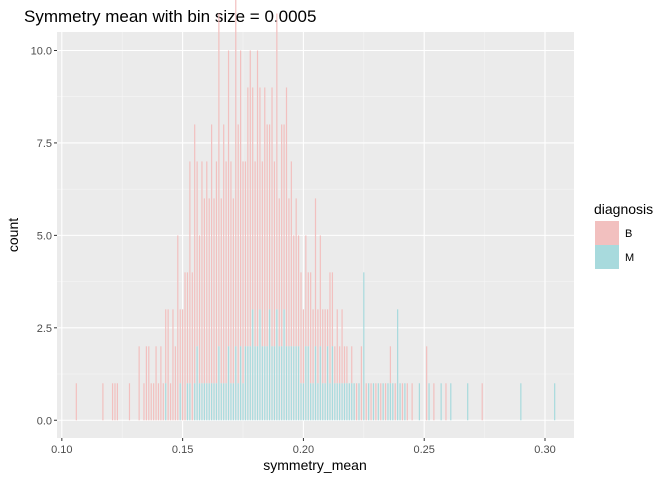  Describe the element at coordinates (303, 450) in the screenshot. I see `x-tick-label: 0.20` at that location.